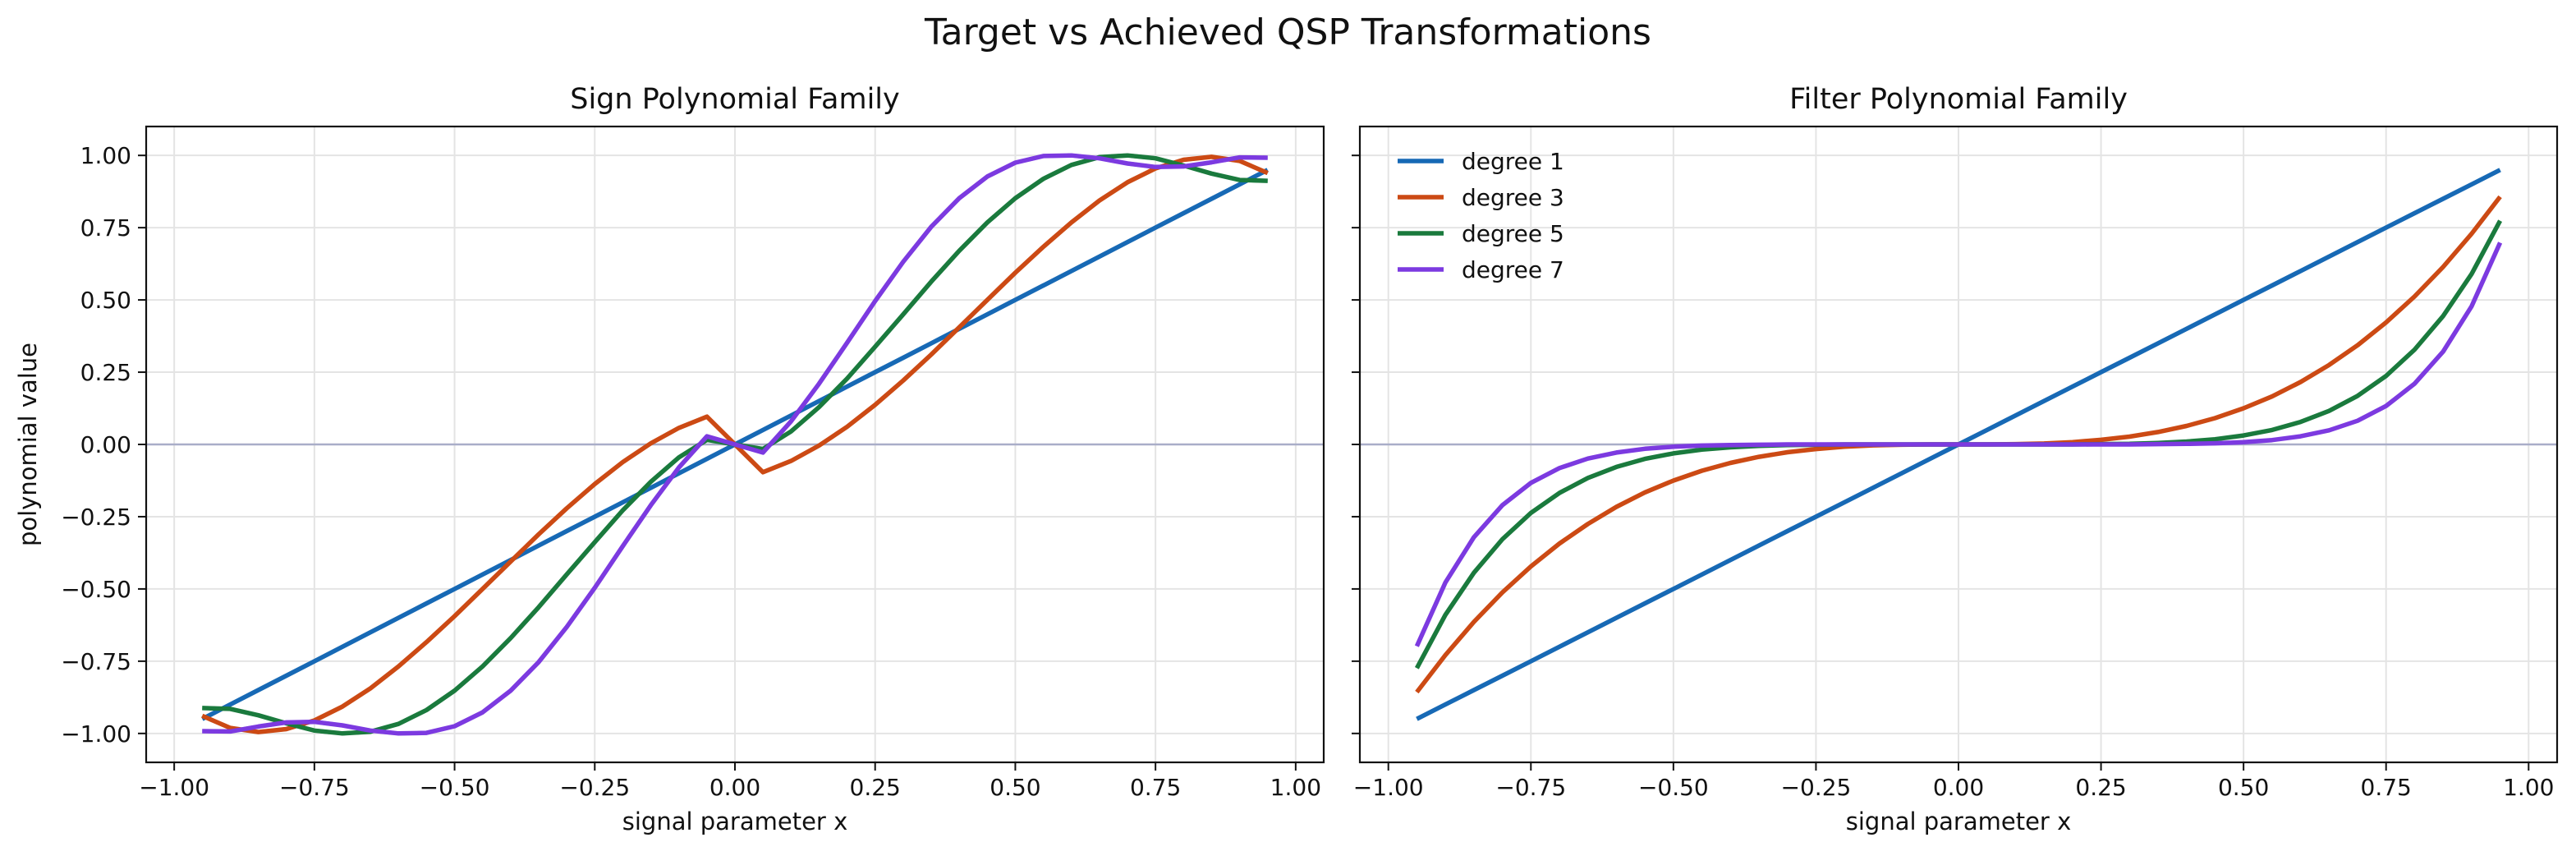 The height and width of the screenshot is (856, 2576). I want to click on y-tick-label: −0.75, so click(96, 661).